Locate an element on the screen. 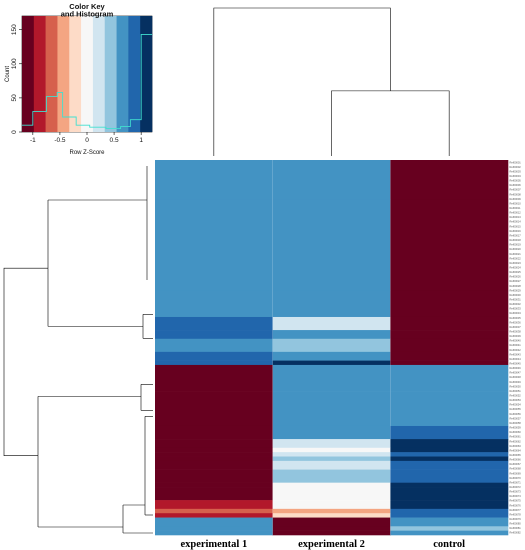  color-key-x-label: Row Z-Score is located at coordinates (87, 153).